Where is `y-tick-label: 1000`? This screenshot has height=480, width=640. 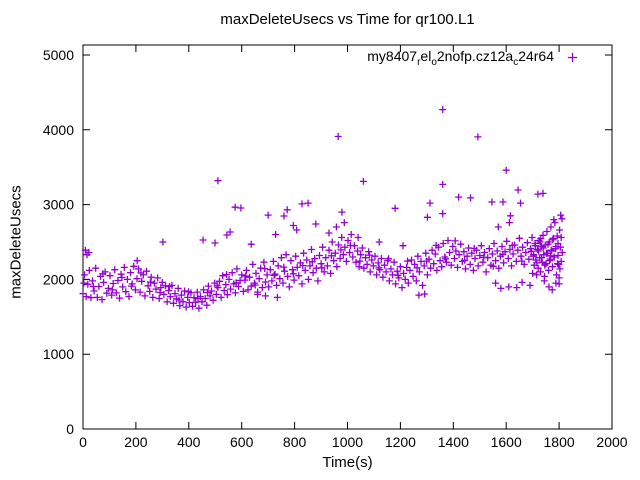
y-tick-label: 1000 is located at coordinates (58, 354).